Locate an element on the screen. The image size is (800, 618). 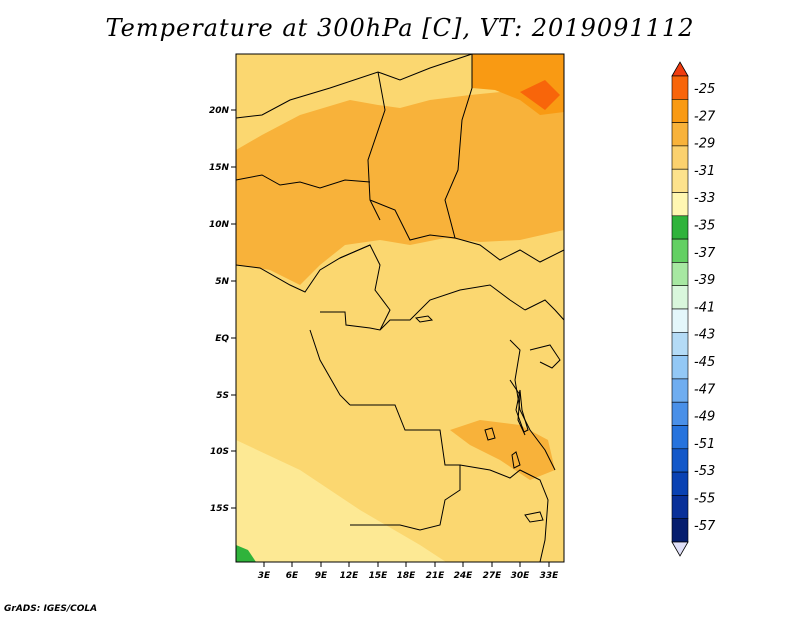
y-tick-label: 15N is located at coordinates (219, 168).